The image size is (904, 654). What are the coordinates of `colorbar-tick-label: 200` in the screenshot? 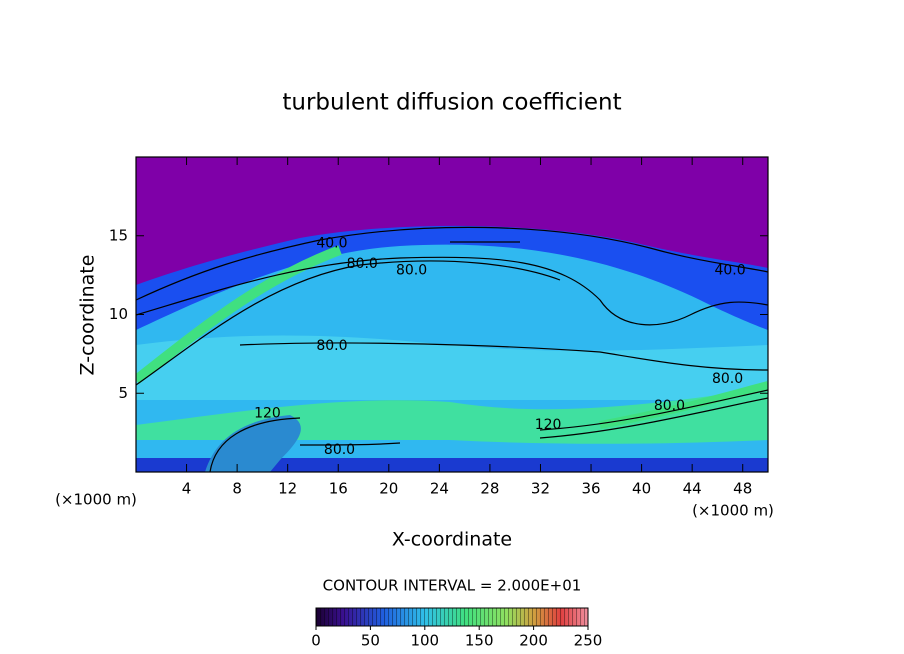 It's located at (533, 641).